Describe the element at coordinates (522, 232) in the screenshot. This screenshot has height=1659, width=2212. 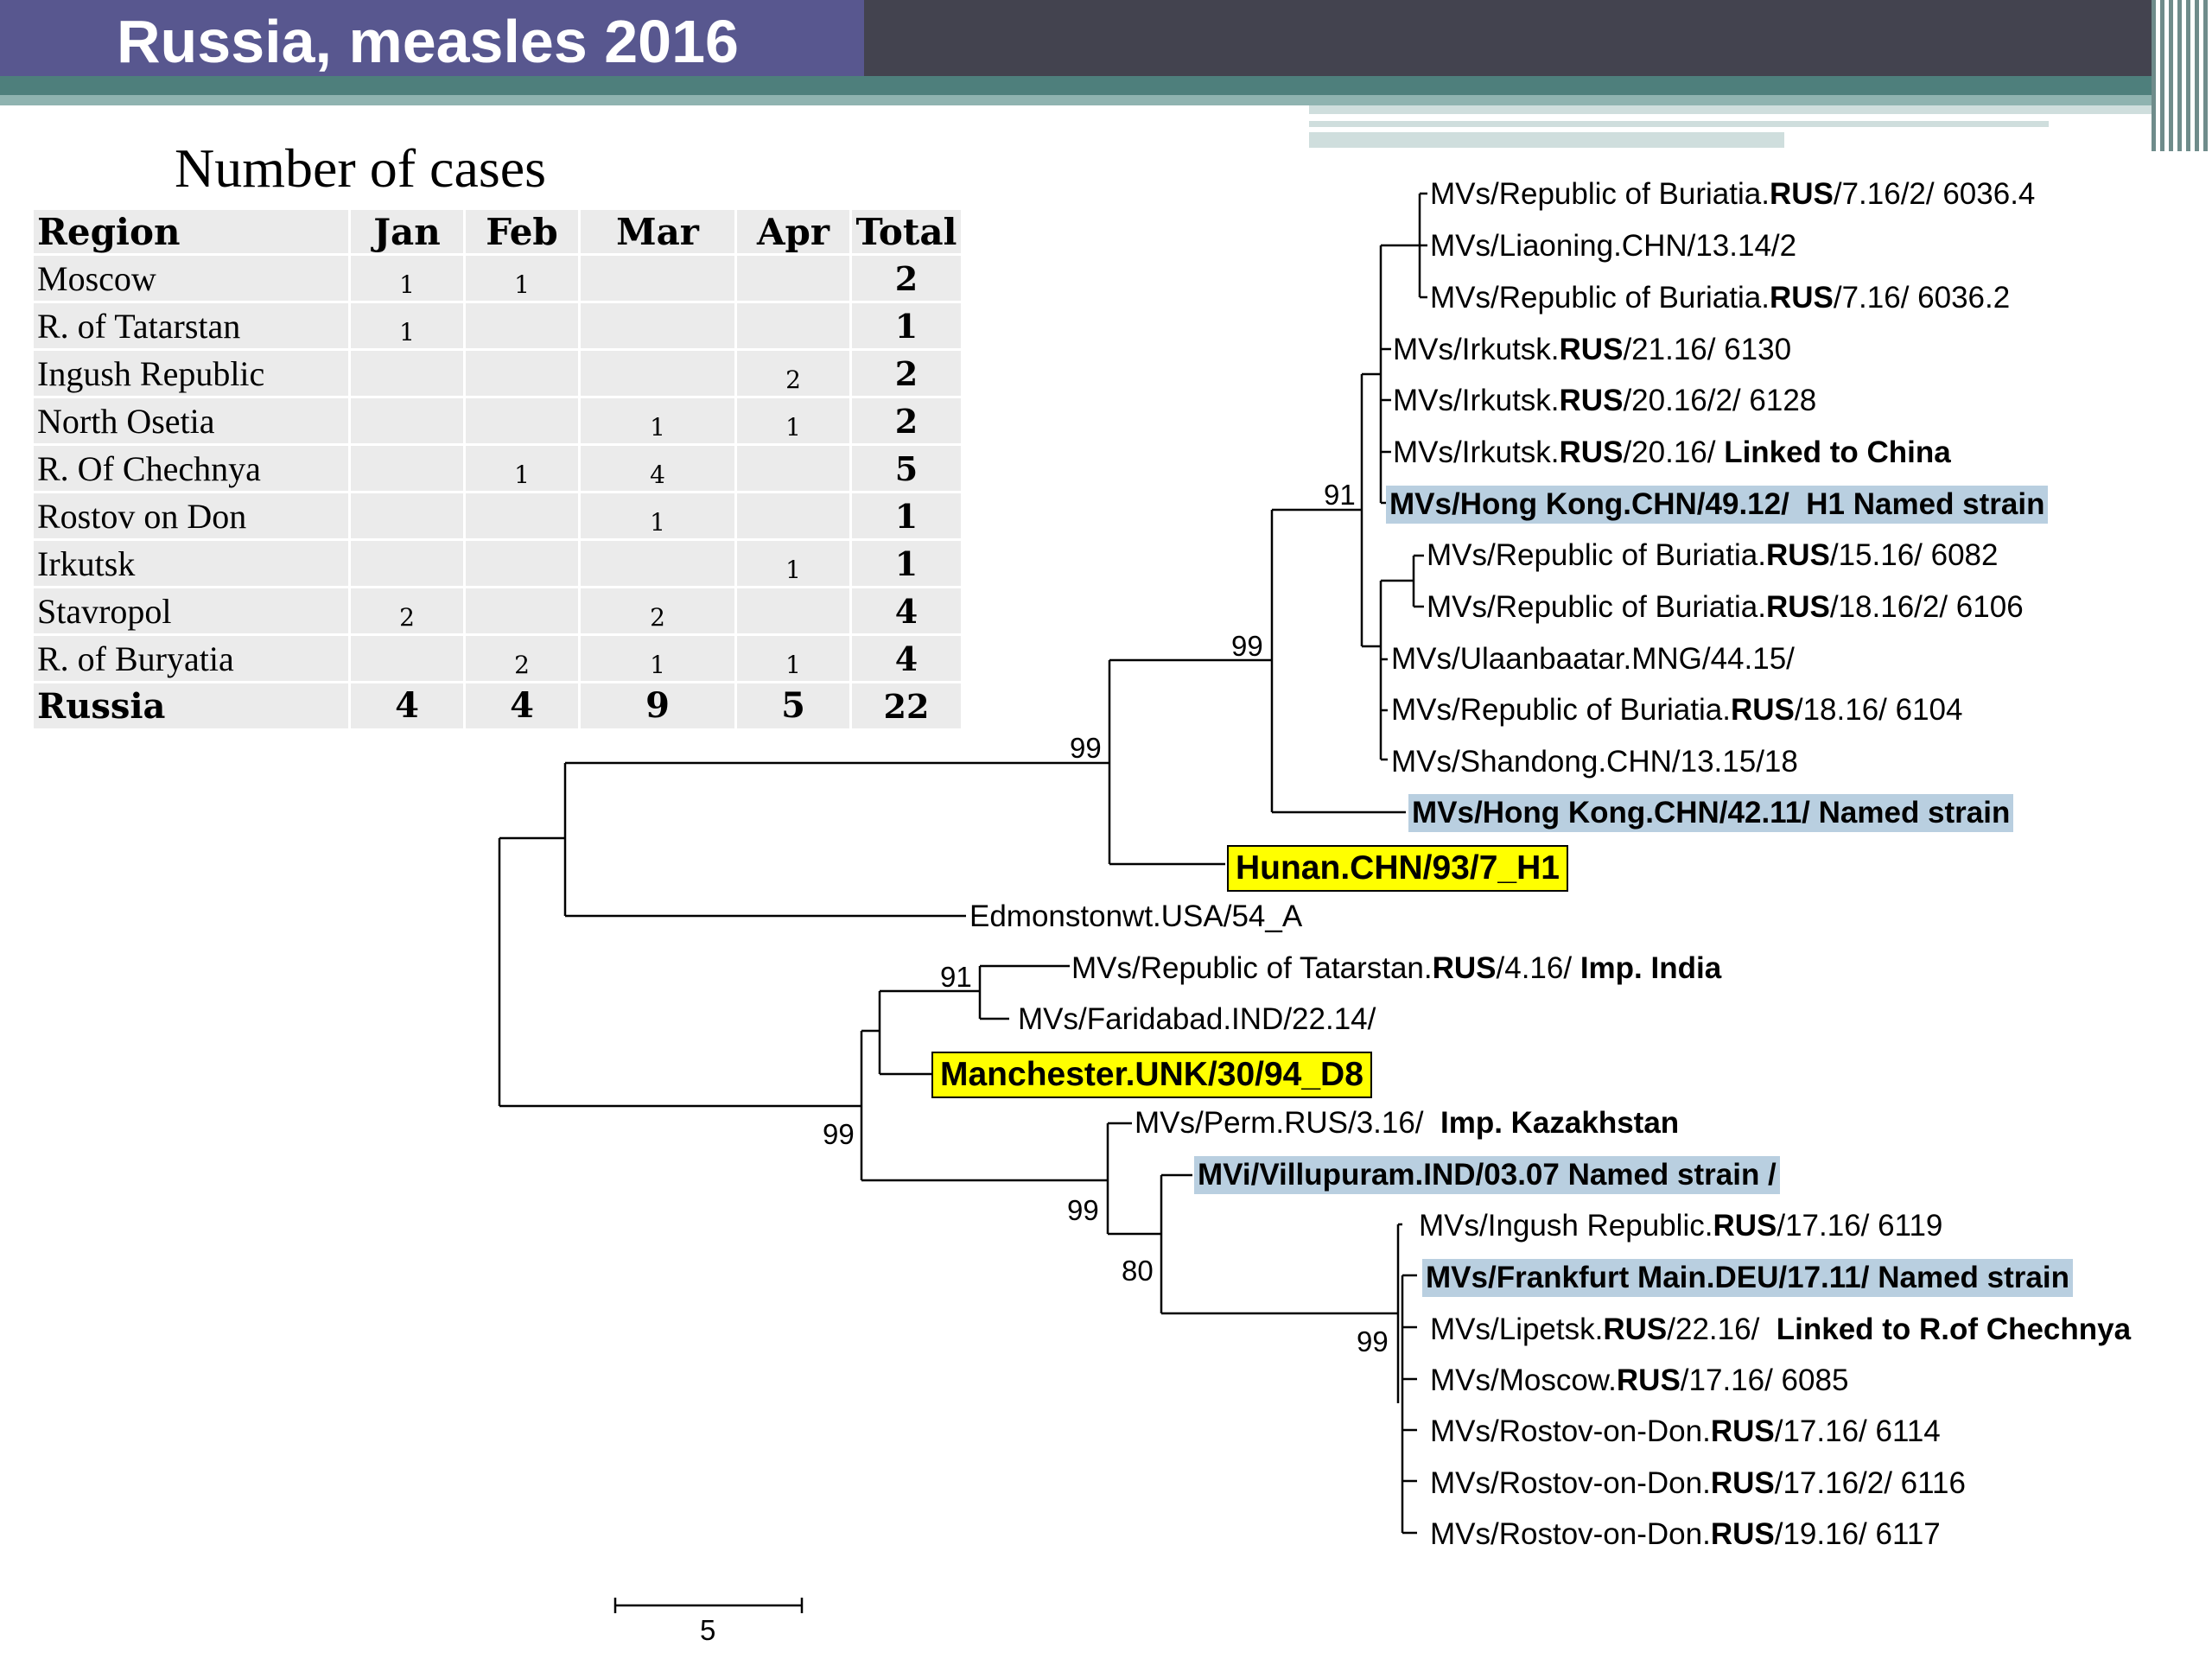
I see `column-header: Feb` at that location.